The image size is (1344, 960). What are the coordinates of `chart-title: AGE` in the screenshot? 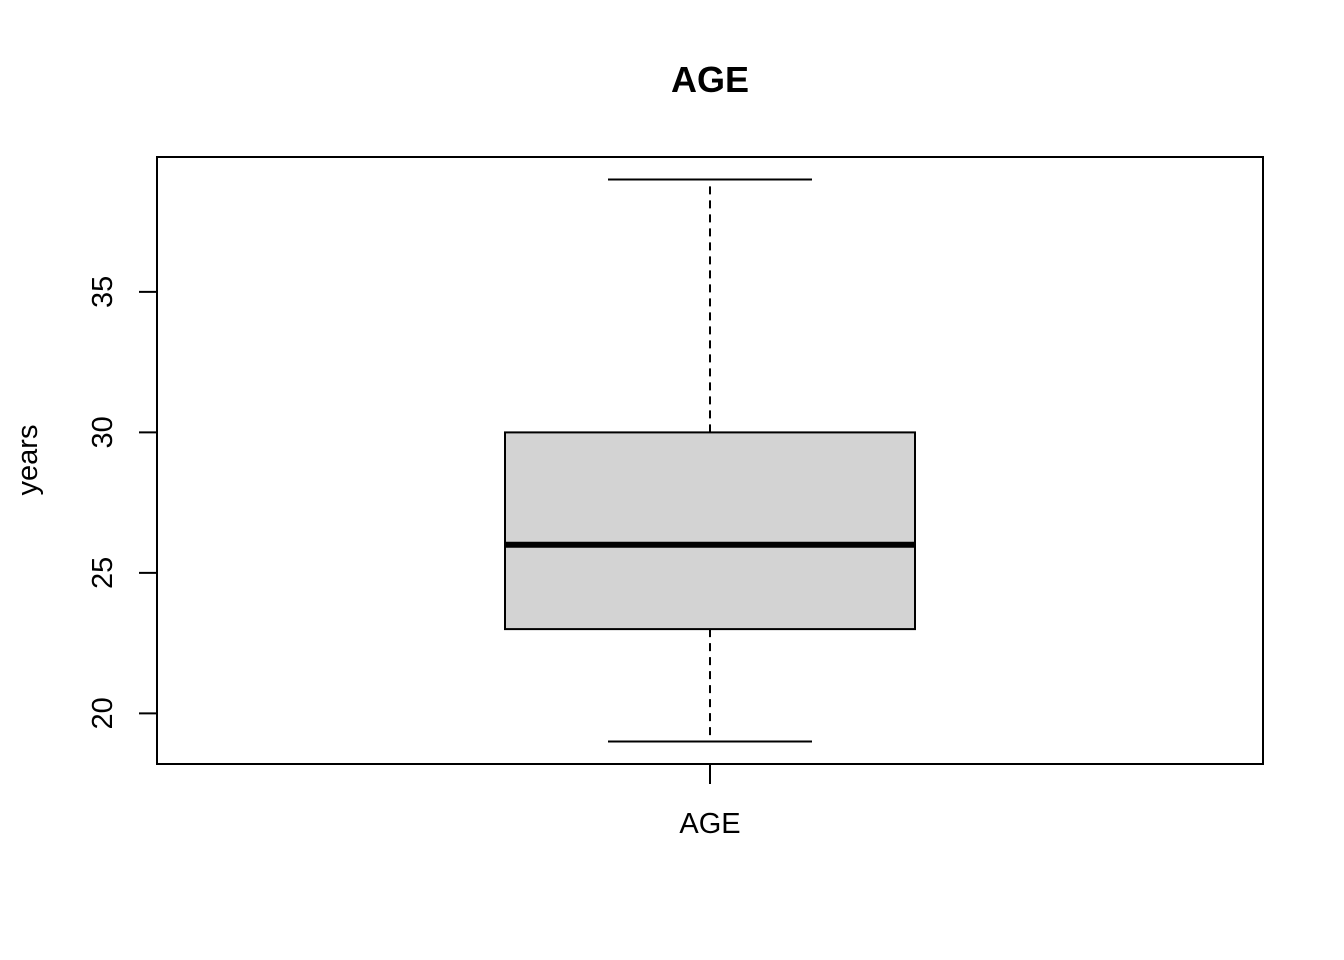 It's located at (710, 79).